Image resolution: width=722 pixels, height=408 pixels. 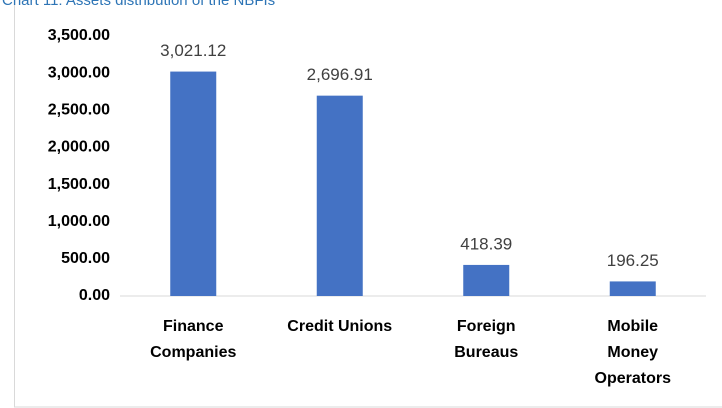 What do you see at coordinates (79, 221) in the screenshot?
I see `y-tick-label: 1,000.00` at bounding box center [79, 221].